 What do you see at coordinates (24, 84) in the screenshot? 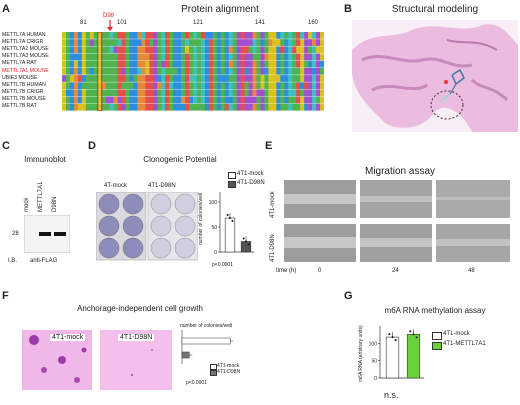
I see `species-7: METTL7B HUMAN` at bounding box center [24, 84].